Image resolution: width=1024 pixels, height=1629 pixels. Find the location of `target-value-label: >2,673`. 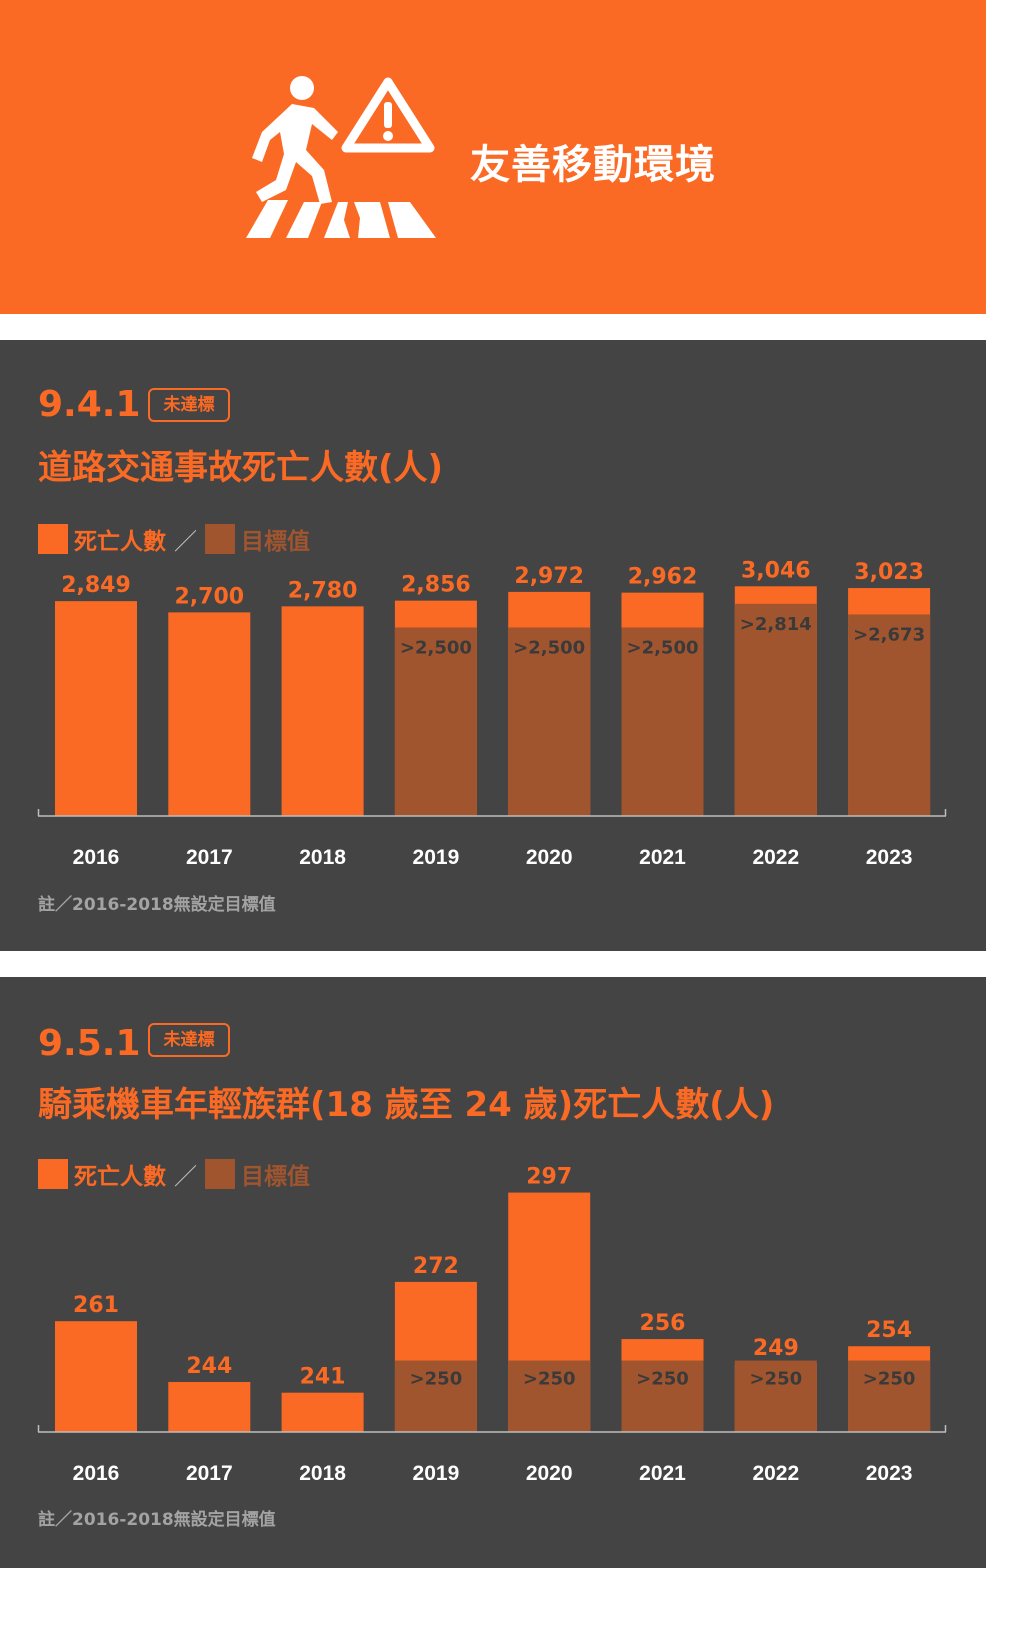

target-value-label: >2,673 is located at coordinates (889, 634).